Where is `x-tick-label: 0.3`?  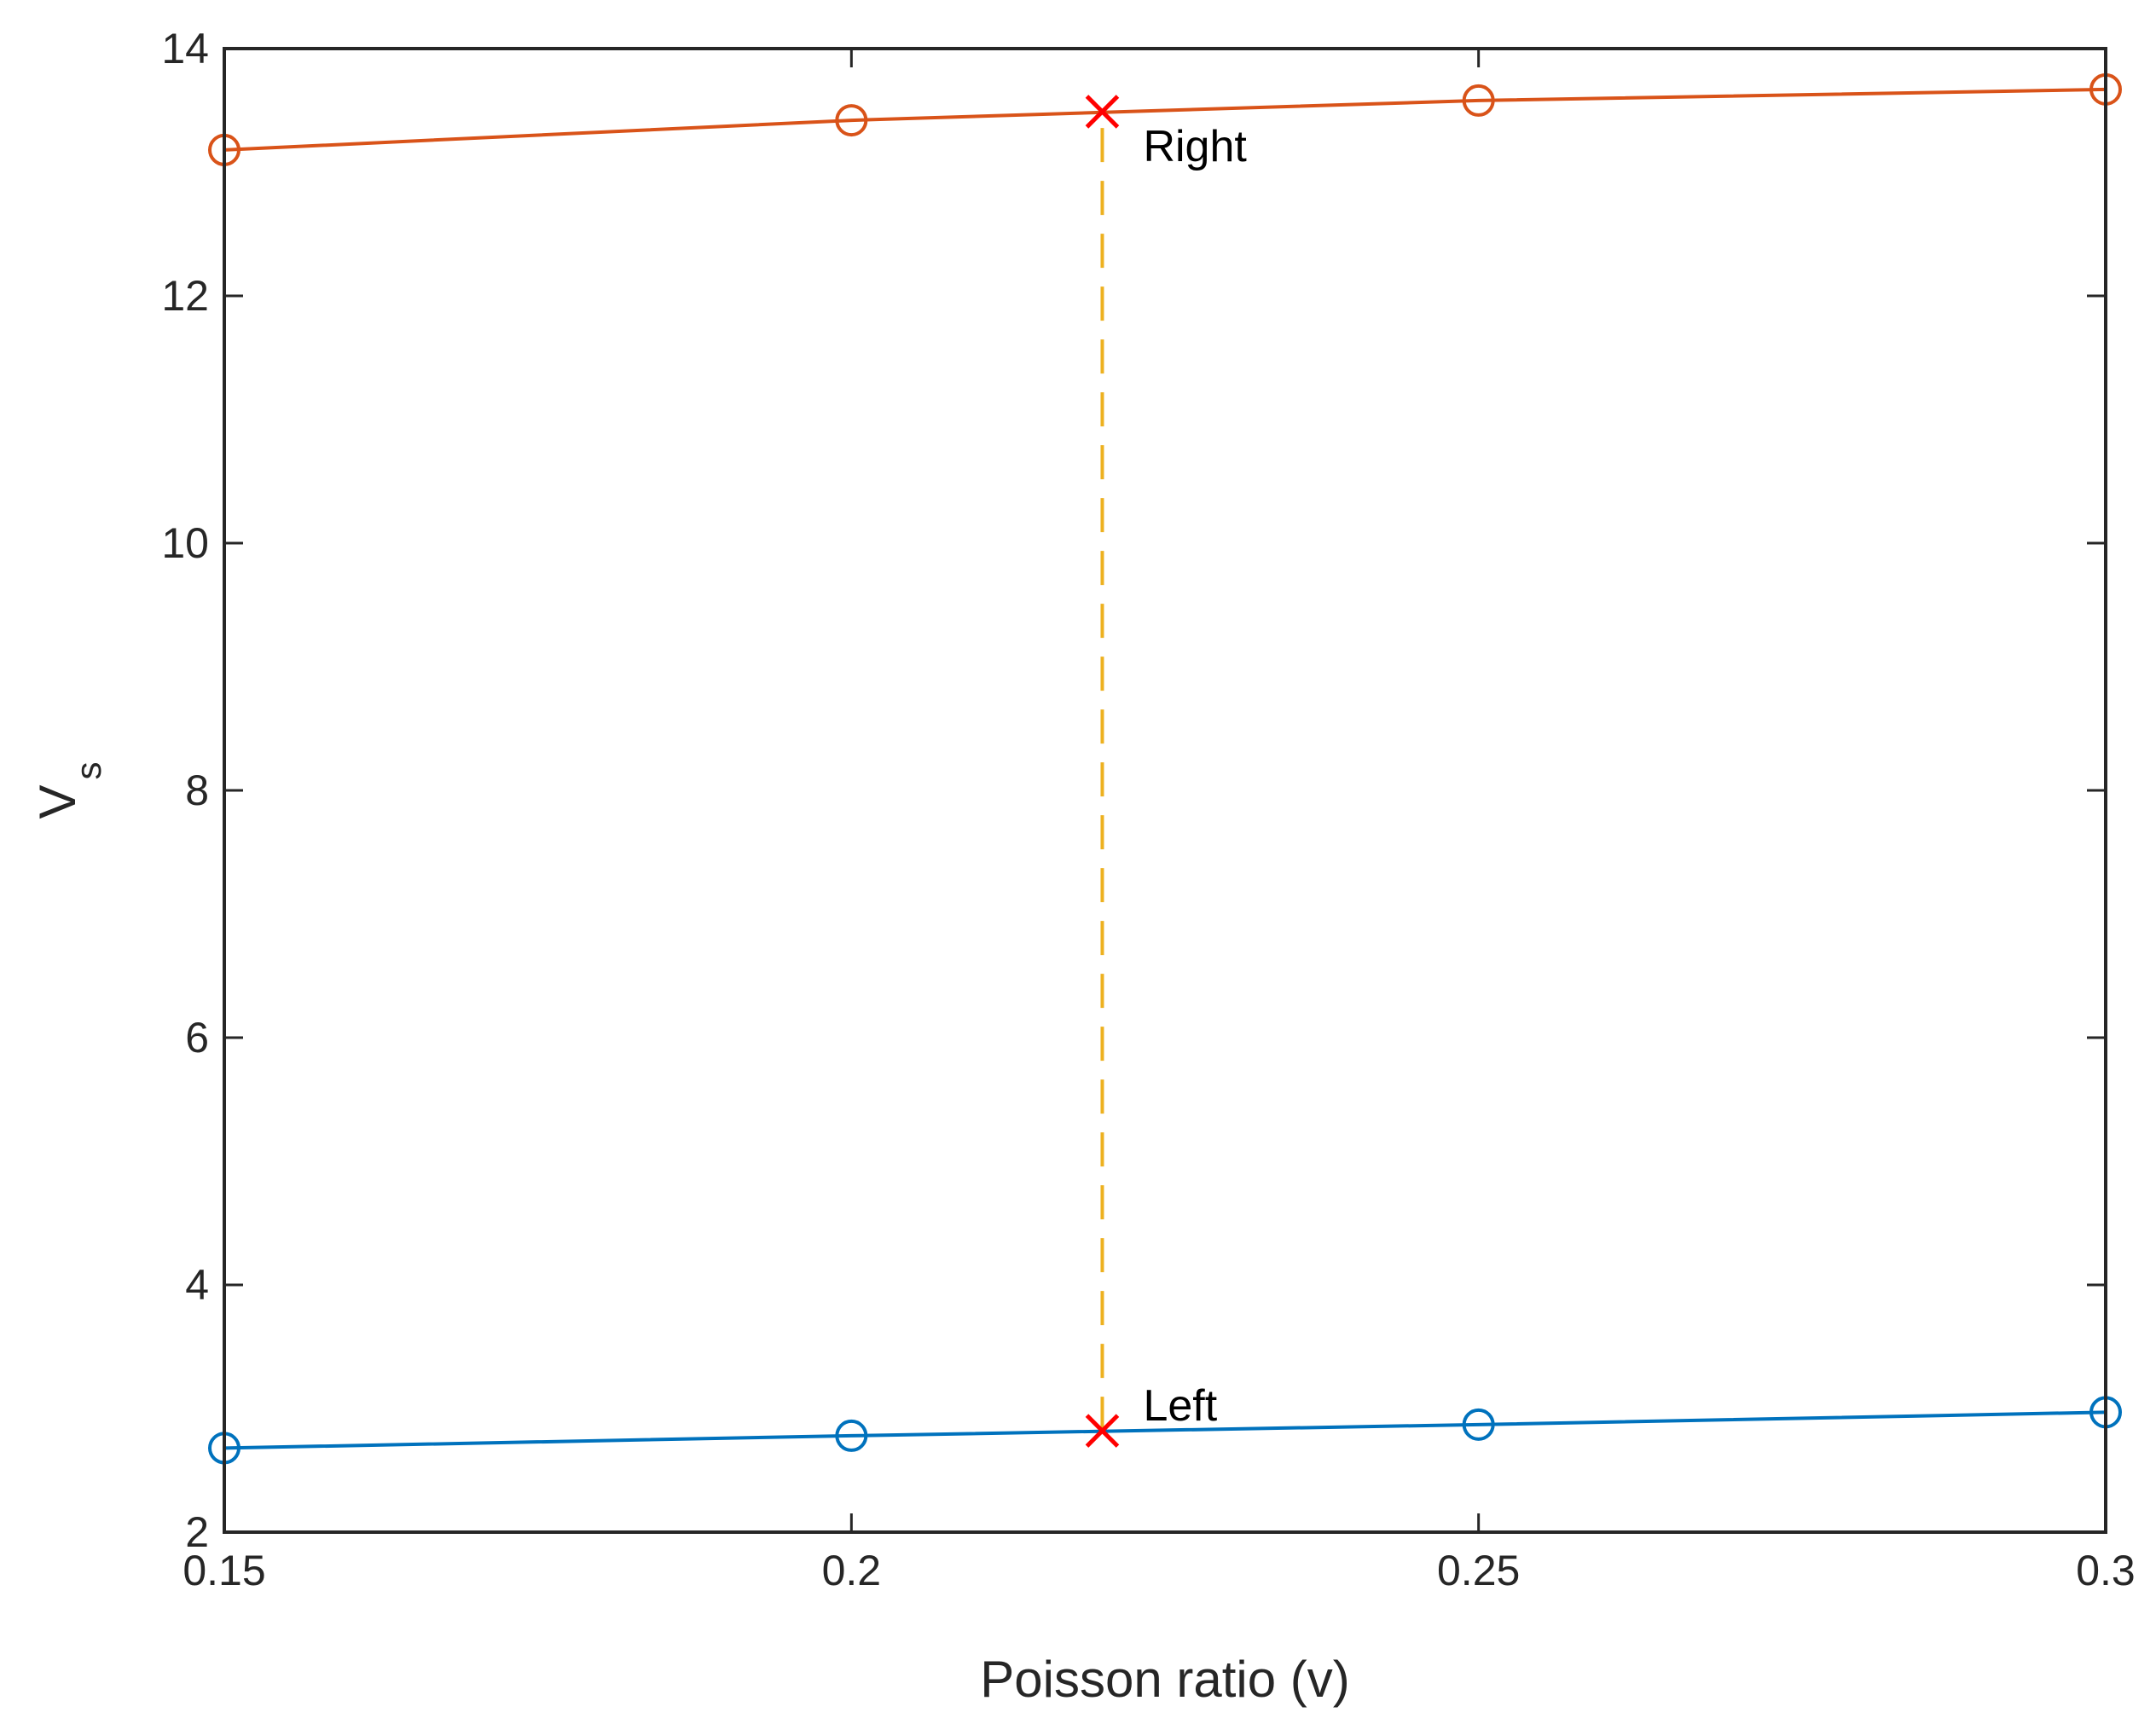
x-tick-label: 0.3 is located at coordinates (2106, 1571).